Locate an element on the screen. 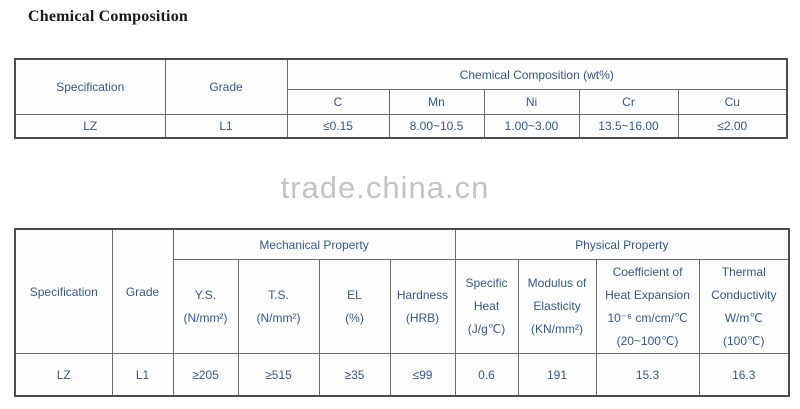  t1-value-cr: 13.5~16.00 is located at coordinates (628, 126).